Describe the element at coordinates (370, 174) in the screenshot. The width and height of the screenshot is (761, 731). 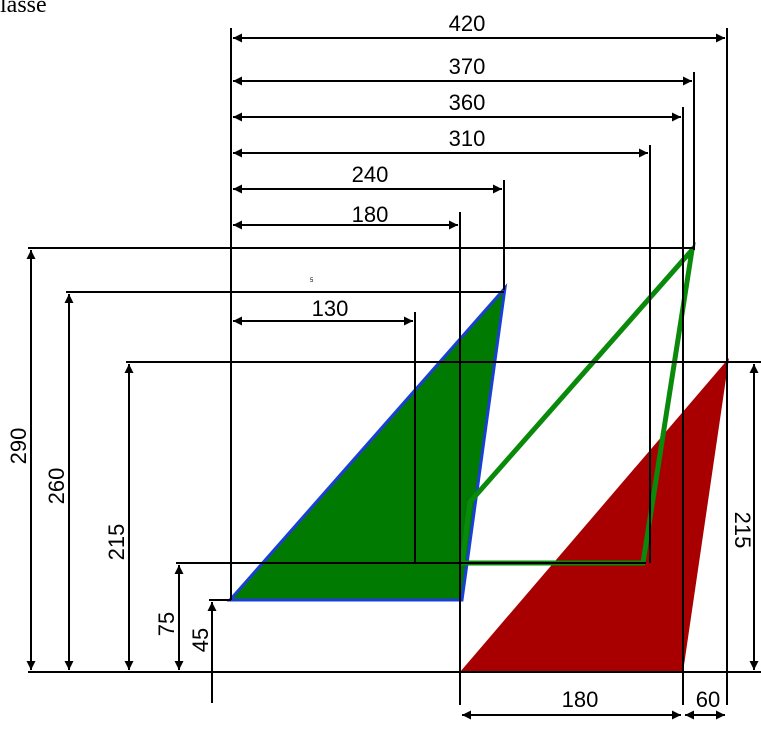
I see `dim-label-width-5: 240` at that location.